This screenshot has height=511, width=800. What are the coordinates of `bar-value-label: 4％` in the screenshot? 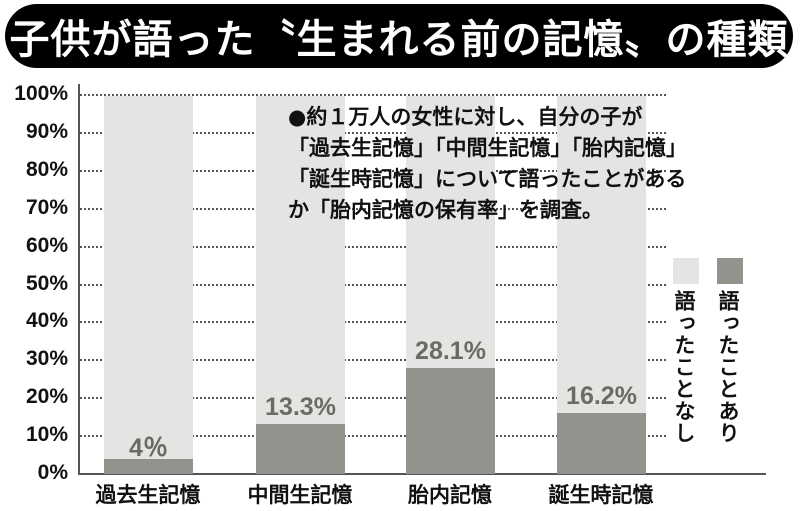 It's located at (148, 447).